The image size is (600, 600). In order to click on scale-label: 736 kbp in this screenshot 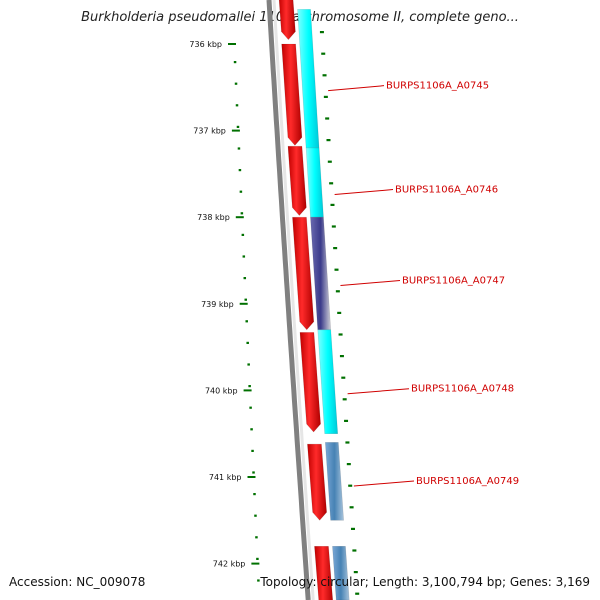, I will do `click(205, 44)`.